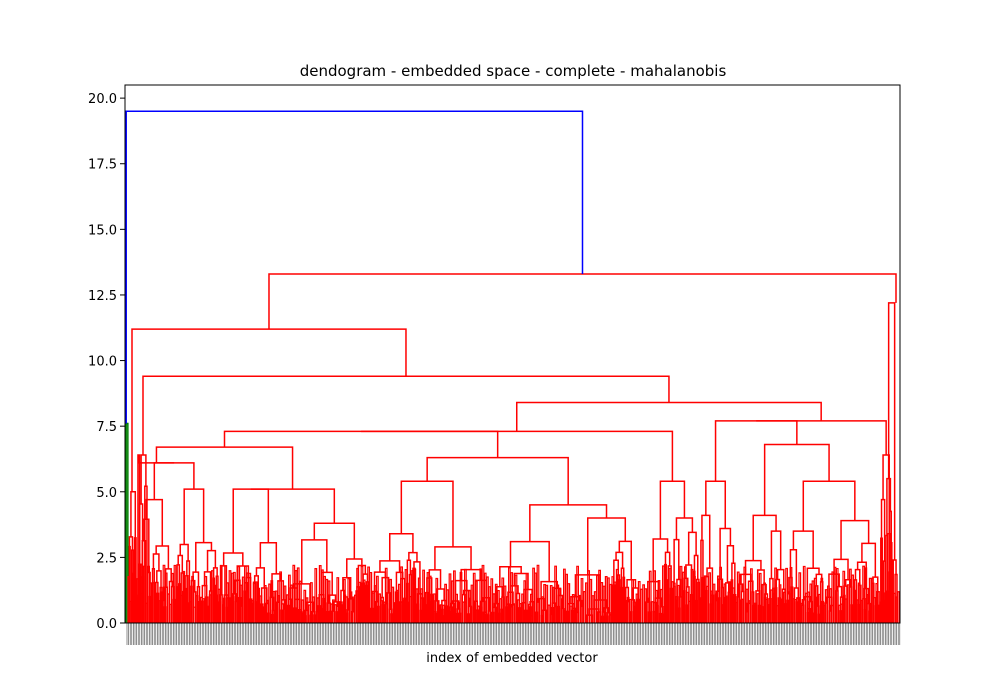 This screenshot has height=700, width=1000. I want to click on x-axis-ticks, so click(513, 634).